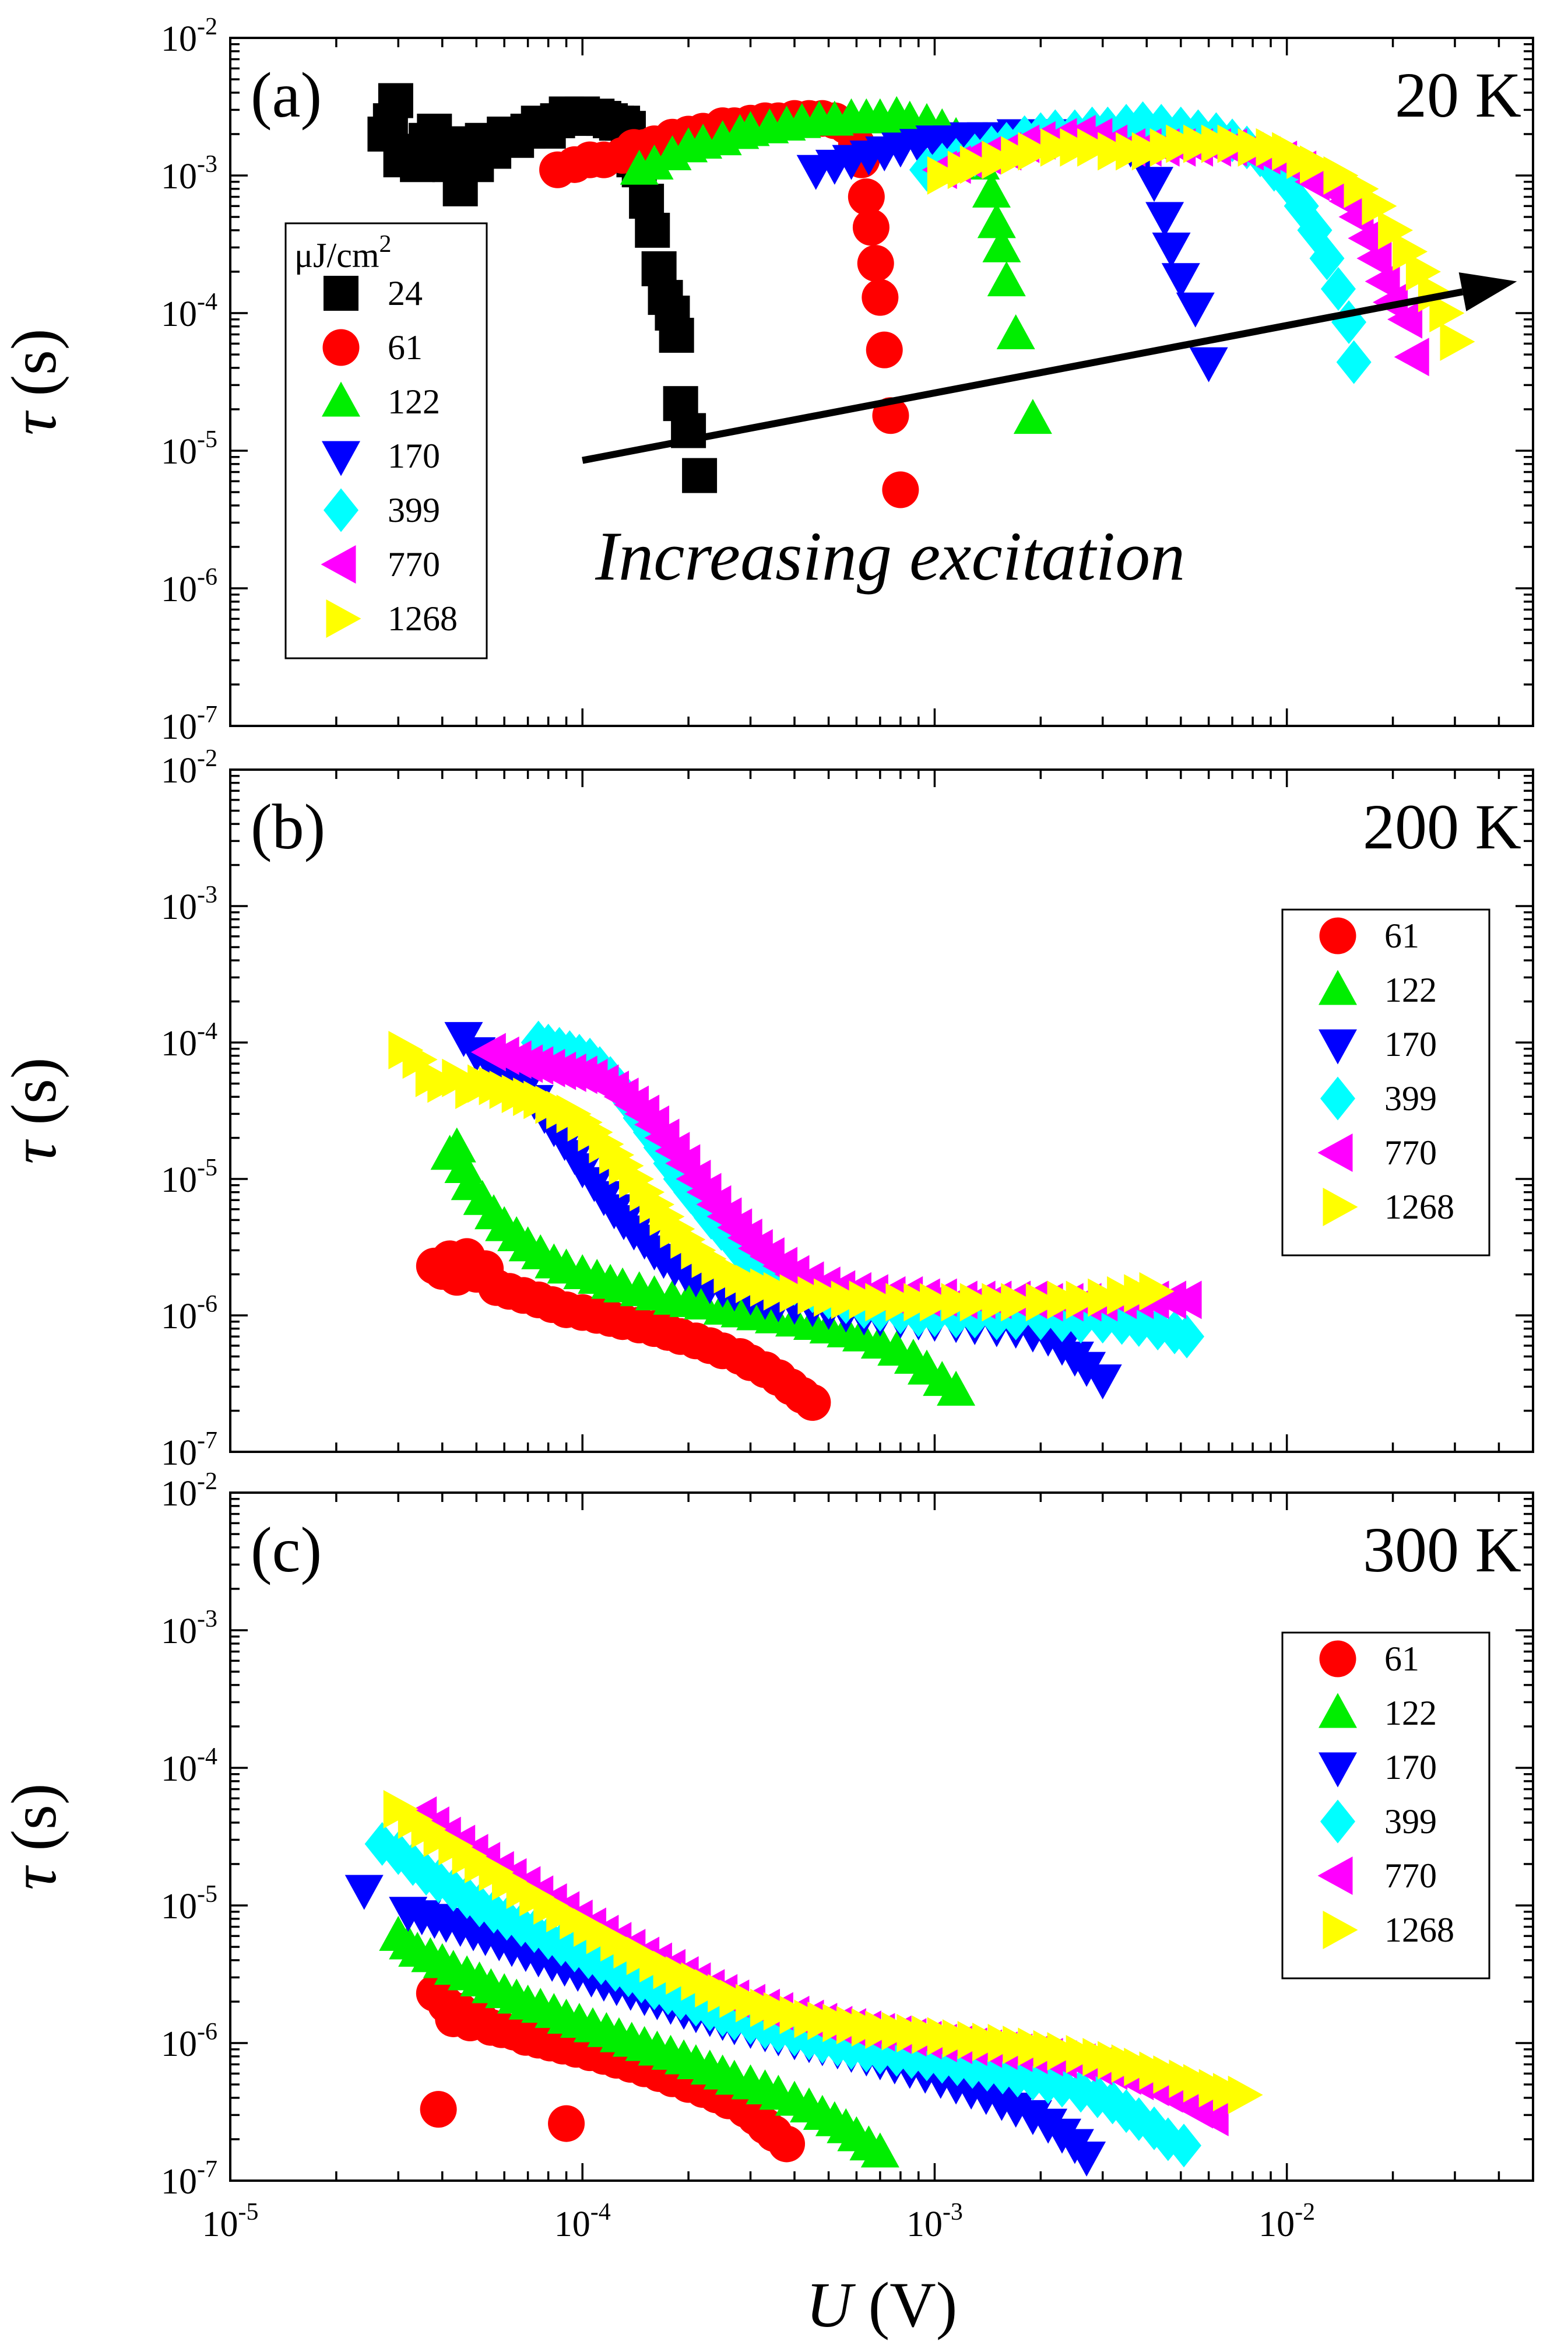  I want to click on legend: 61 122 170 399 770 1268, so click(1385, 1805).